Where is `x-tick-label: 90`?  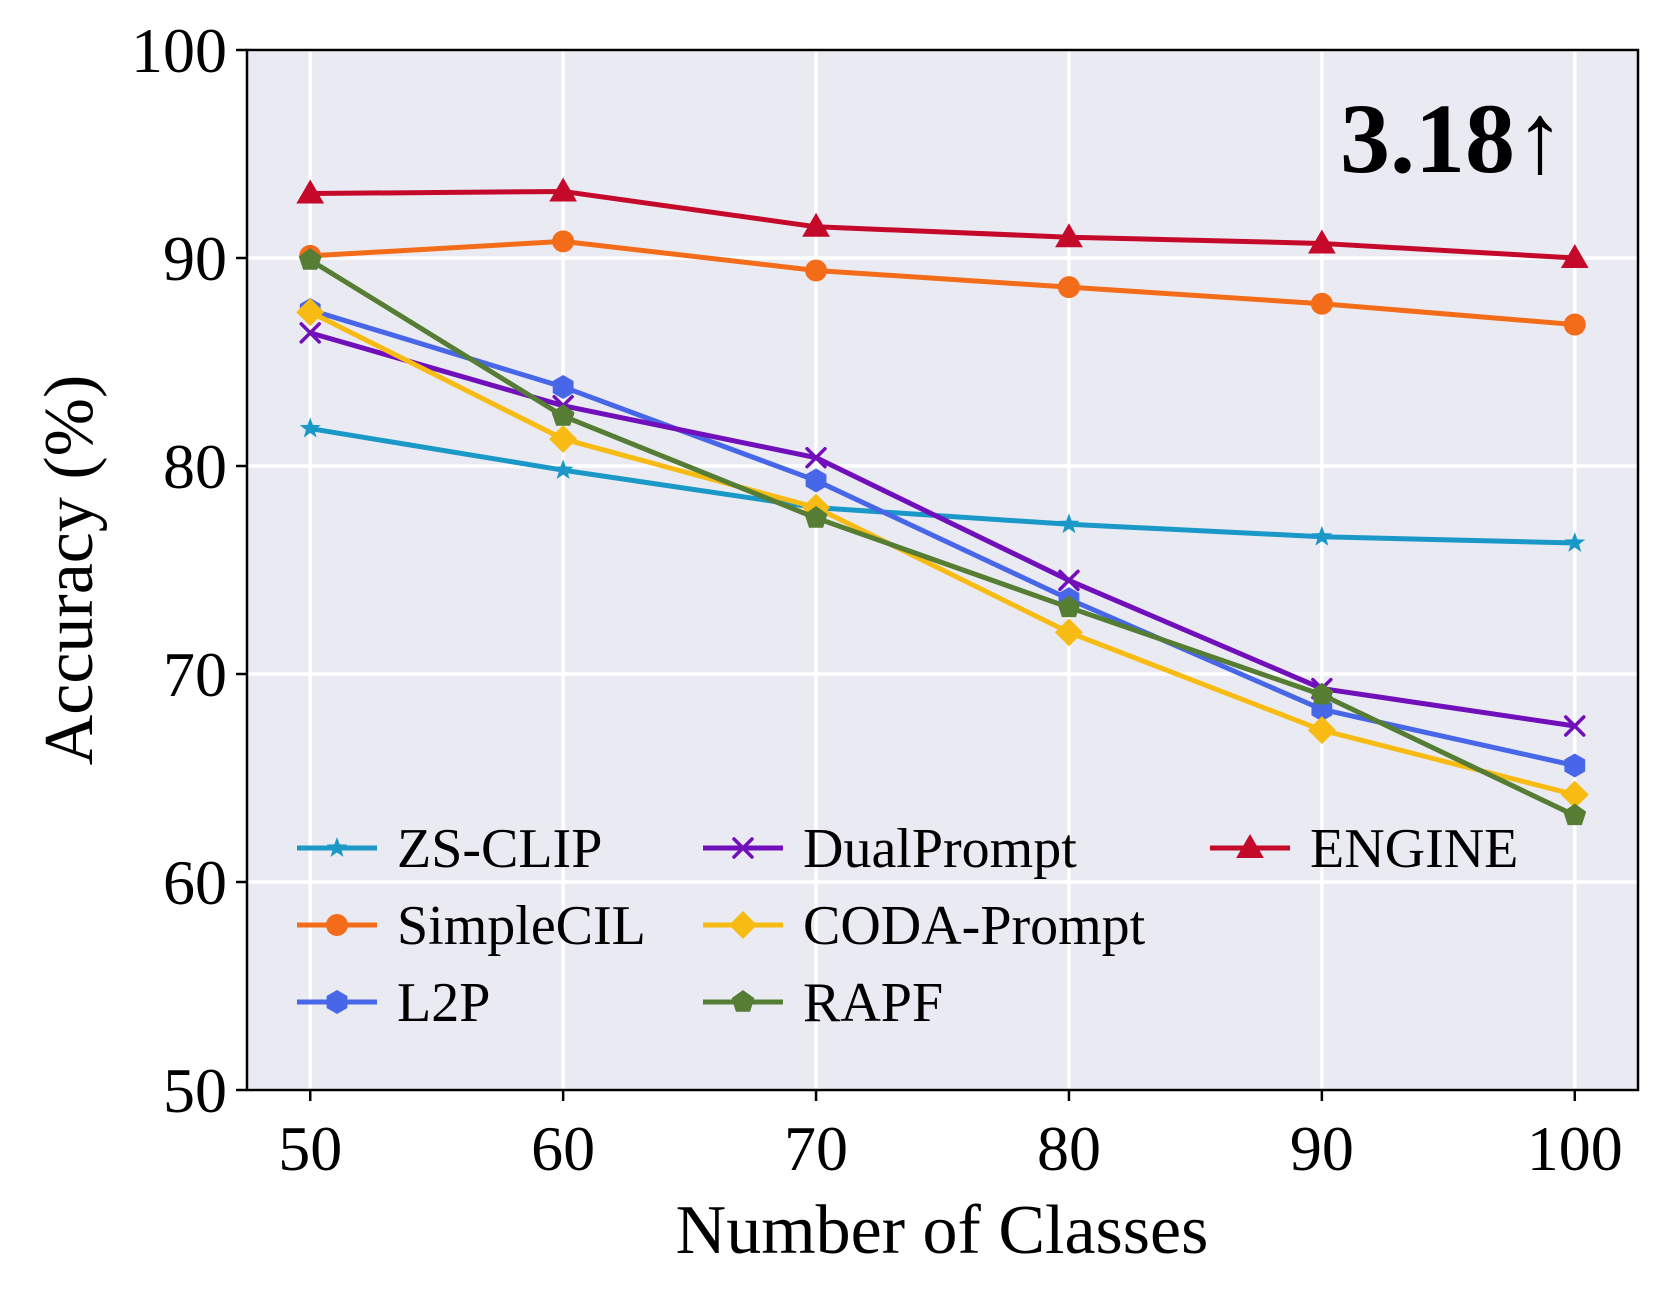
x-tick-label: 90 is located at coordinates (1322, 1148).